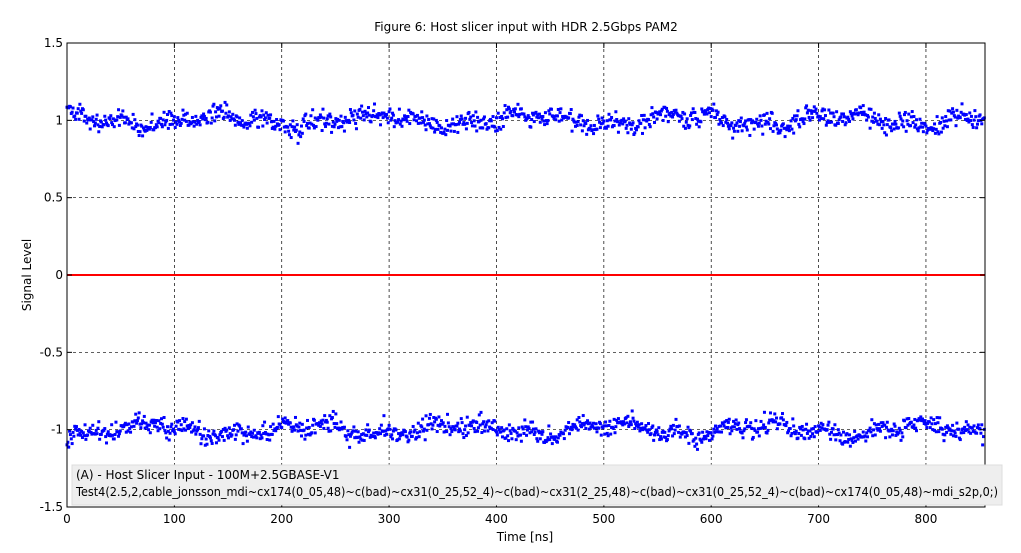 This screenshot has height=553, width=1021. Describe the element at coordinates (537, 485) in the screenshot. I see `annotation-background` at that location.